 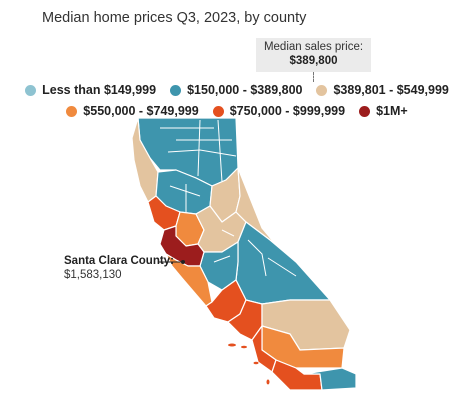 I want to click on median-price-box: Median sales price: $389,800, so click(x=313, y=55).